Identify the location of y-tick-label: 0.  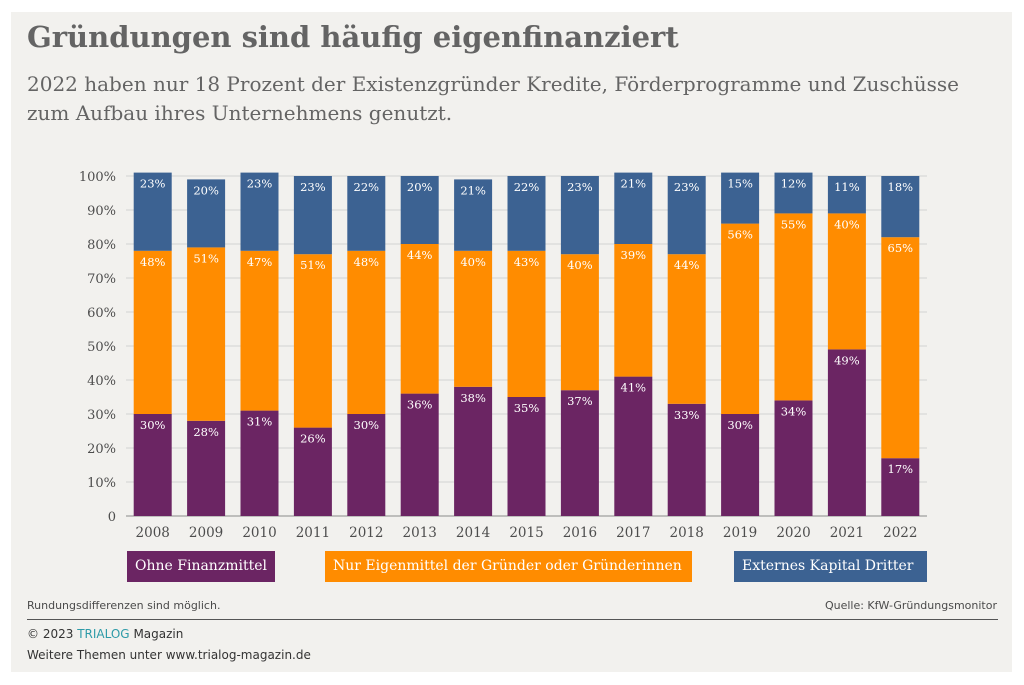
(112, 517).